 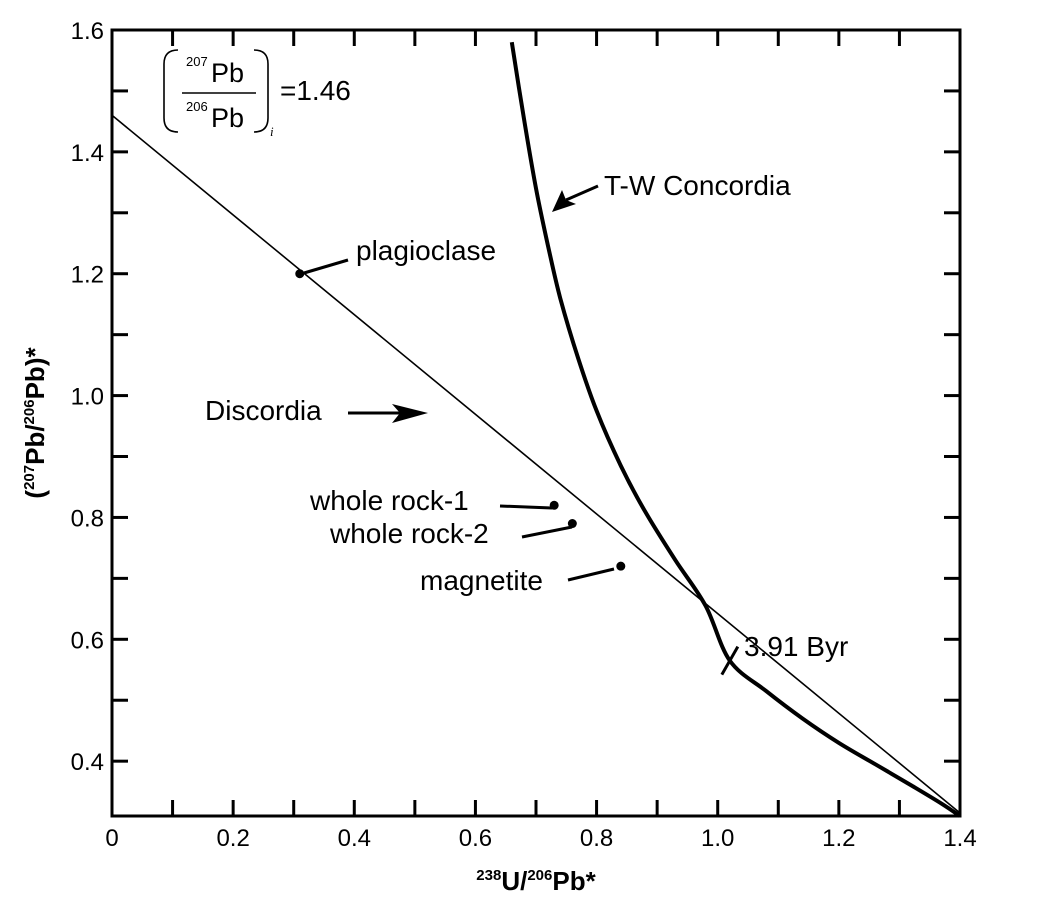 I want to click on y-axis-title: (207Pb/206Pb)*, so click(x=35, y=423).